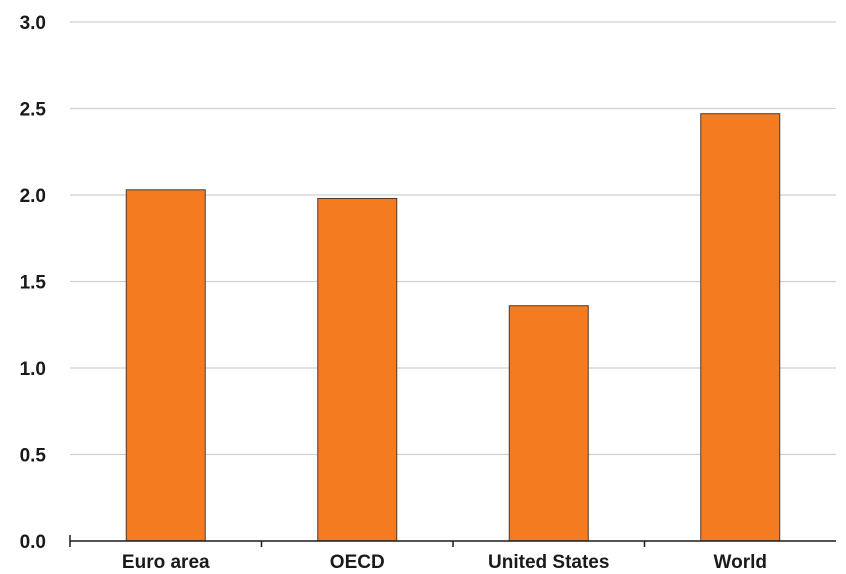 The height and width of the screenshot is (574, 846). What do you see at coordinates (357, 369) in the screenshot?
I see `bar-oecd` at bounding box center [357, 369].